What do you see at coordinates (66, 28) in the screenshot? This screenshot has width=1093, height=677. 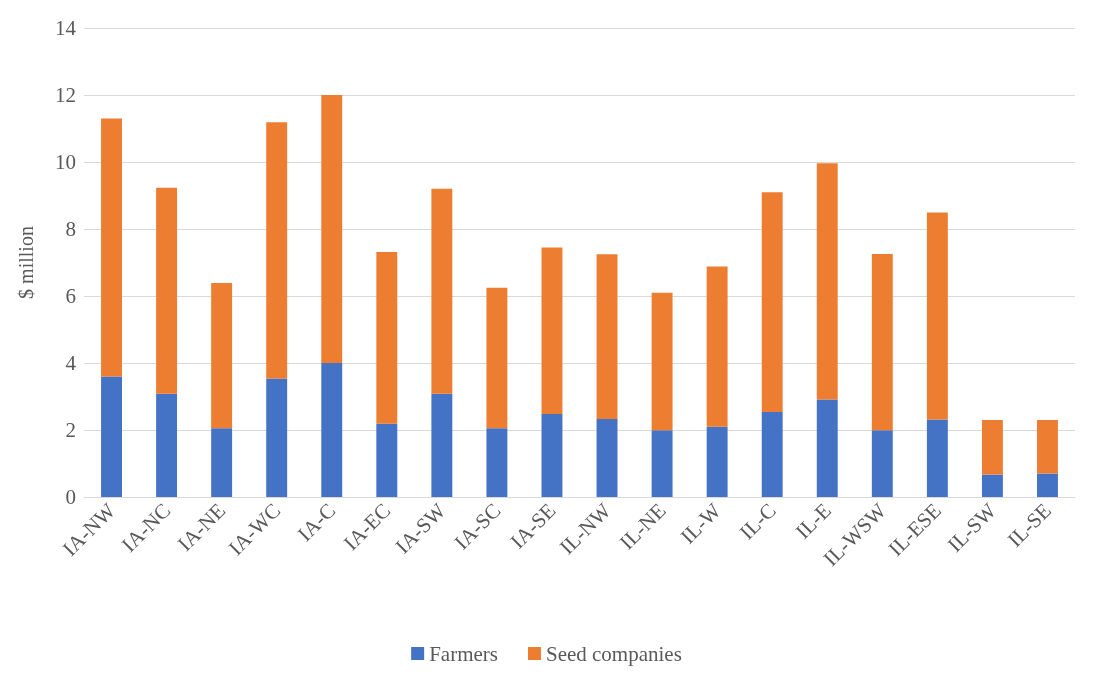 I see `y-tick-label: 14` at bounding box center [66, 28].